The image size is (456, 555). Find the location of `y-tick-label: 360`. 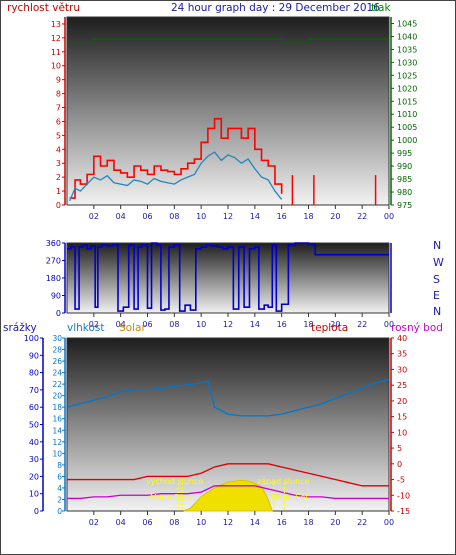

y-tick-label: 360 is located at coordinates (53, 243).